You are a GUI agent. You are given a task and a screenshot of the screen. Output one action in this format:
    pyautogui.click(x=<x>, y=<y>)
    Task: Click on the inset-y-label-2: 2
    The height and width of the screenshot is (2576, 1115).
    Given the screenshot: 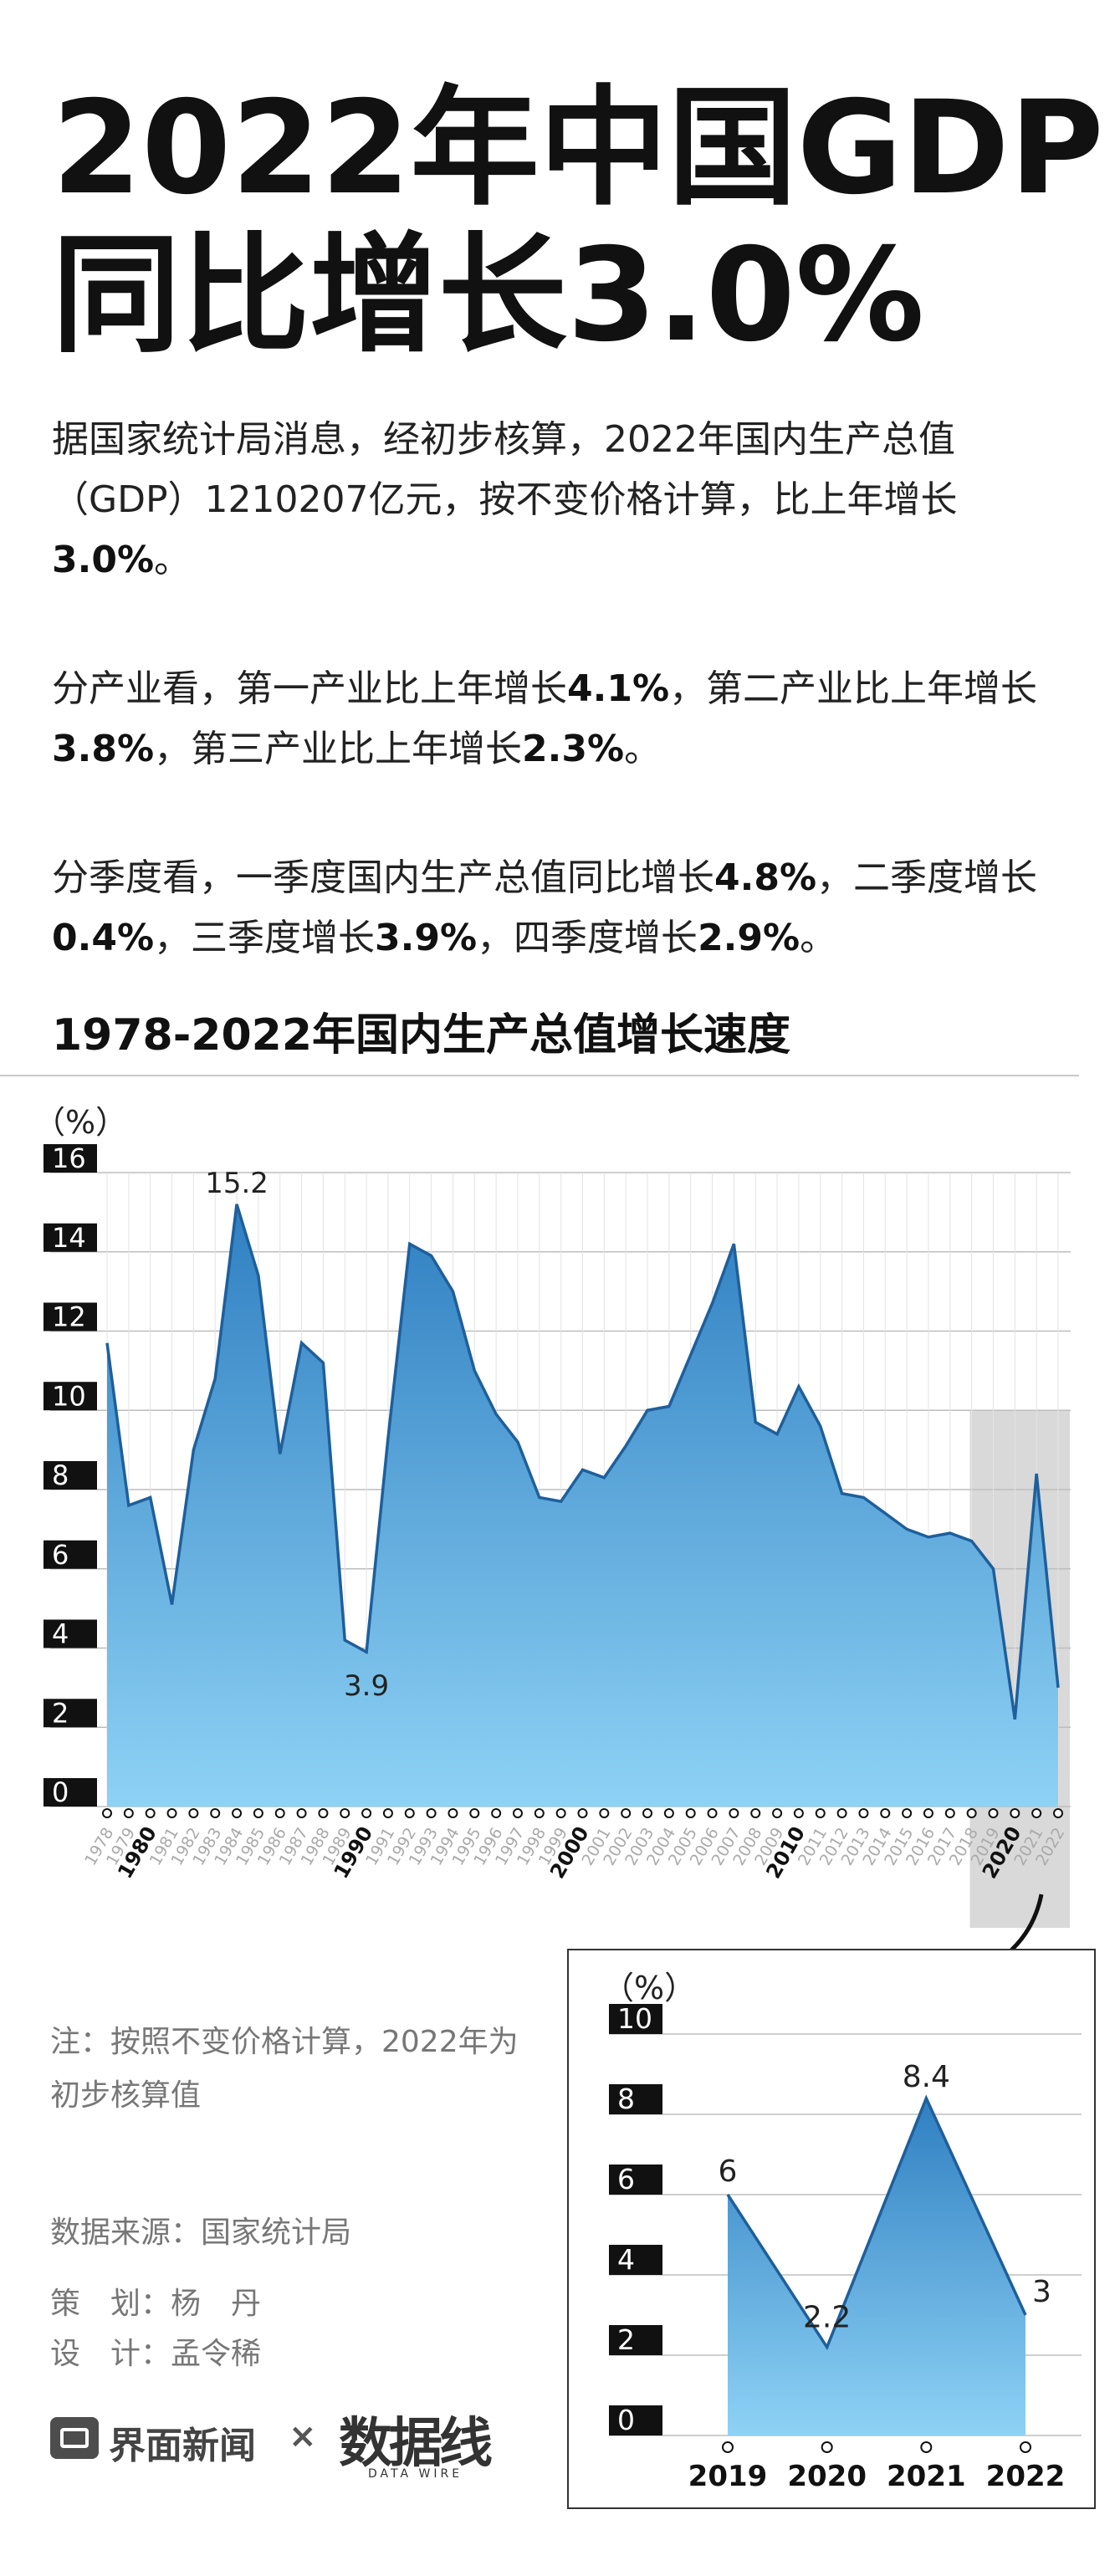 What is the action you would take?
    pyautogui.click(x=626, y=2339)
    